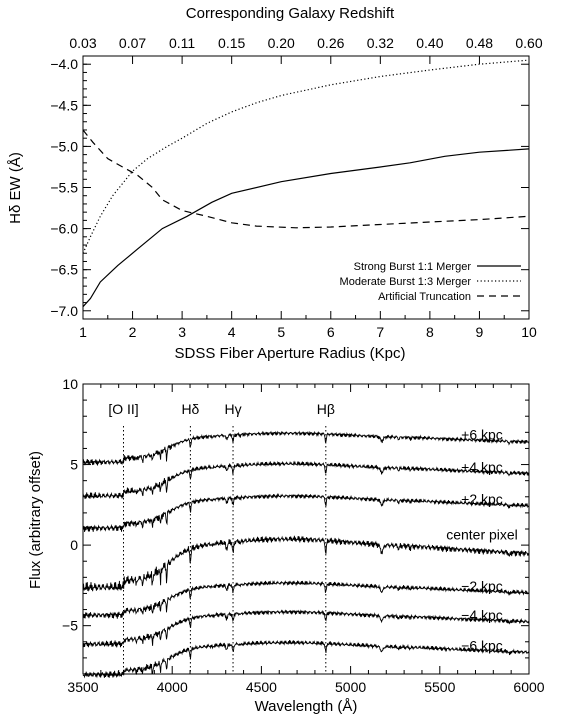 The width and height of the screenshot is (561, 720). What do you see at coordinates (123, 409) in the screenshot?
I see `line-marker-label: [O II]` at bounding box center [123, 409].